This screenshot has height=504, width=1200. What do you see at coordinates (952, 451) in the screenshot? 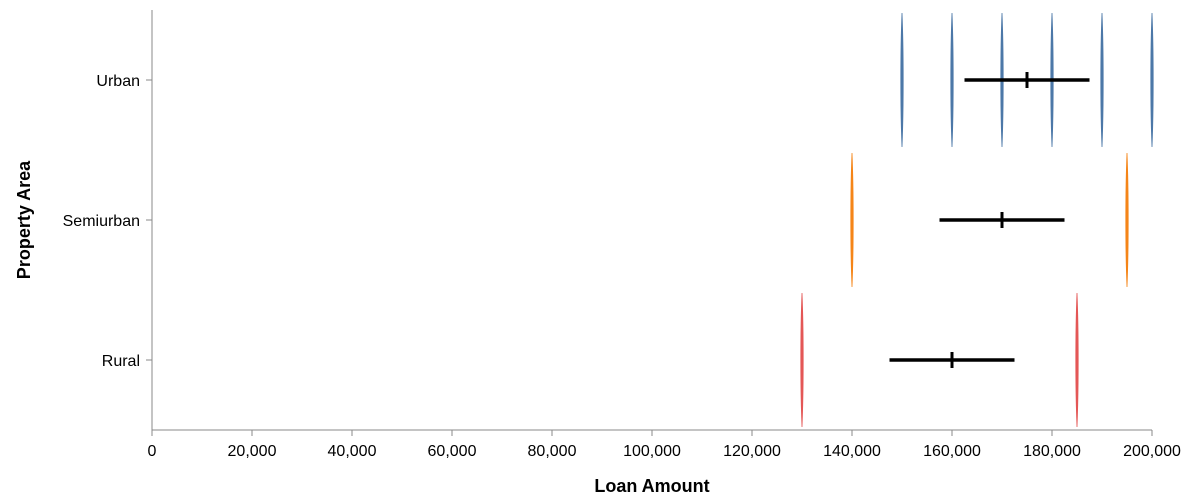
I see `x-tick-label: 160,000` at bounding box center [952, 451].